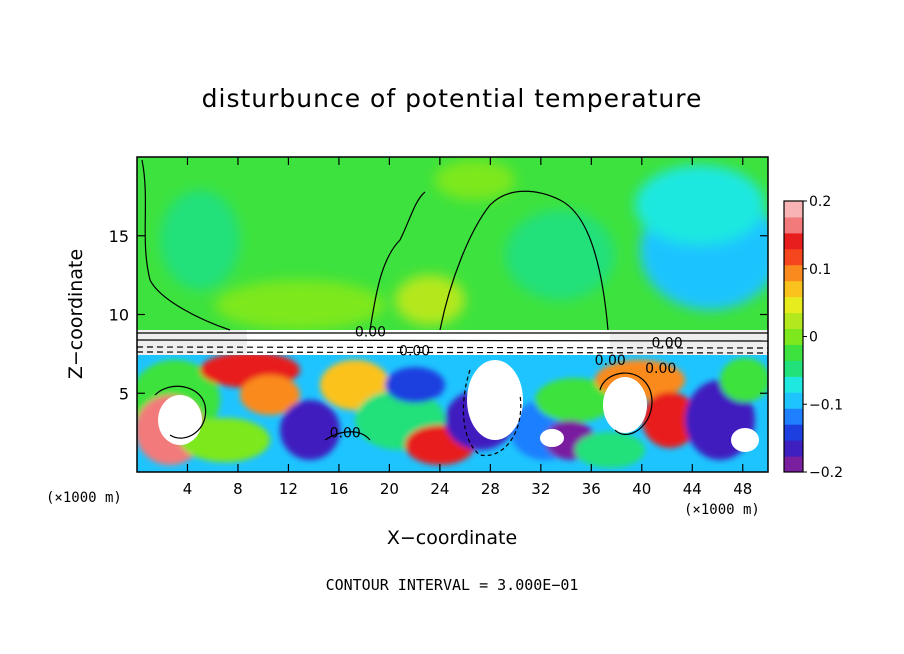  I want to click on y-tick-label: 10, so click(119, 315).